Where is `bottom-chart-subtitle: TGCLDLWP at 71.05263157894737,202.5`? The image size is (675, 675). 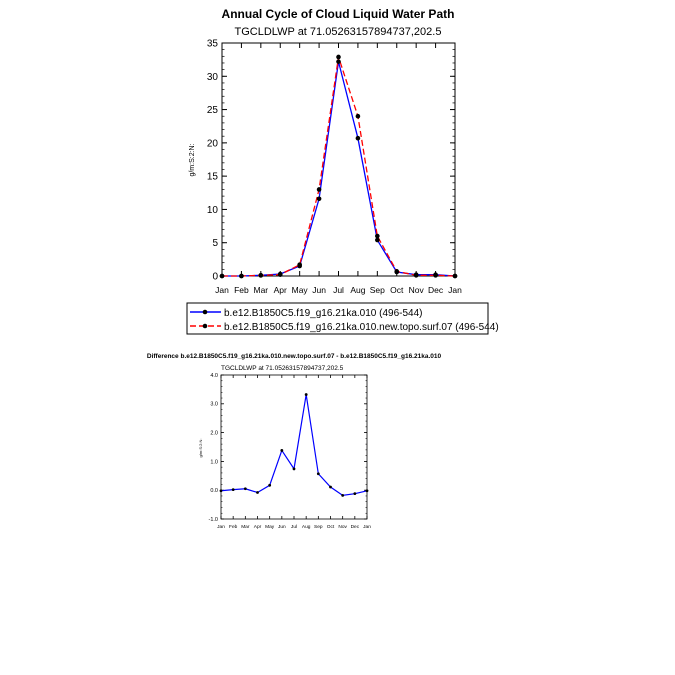 bottom-chart-subtitle: TGCLDLWP at 71.05263157894737,202.5 is located at coordinates (282, 368).